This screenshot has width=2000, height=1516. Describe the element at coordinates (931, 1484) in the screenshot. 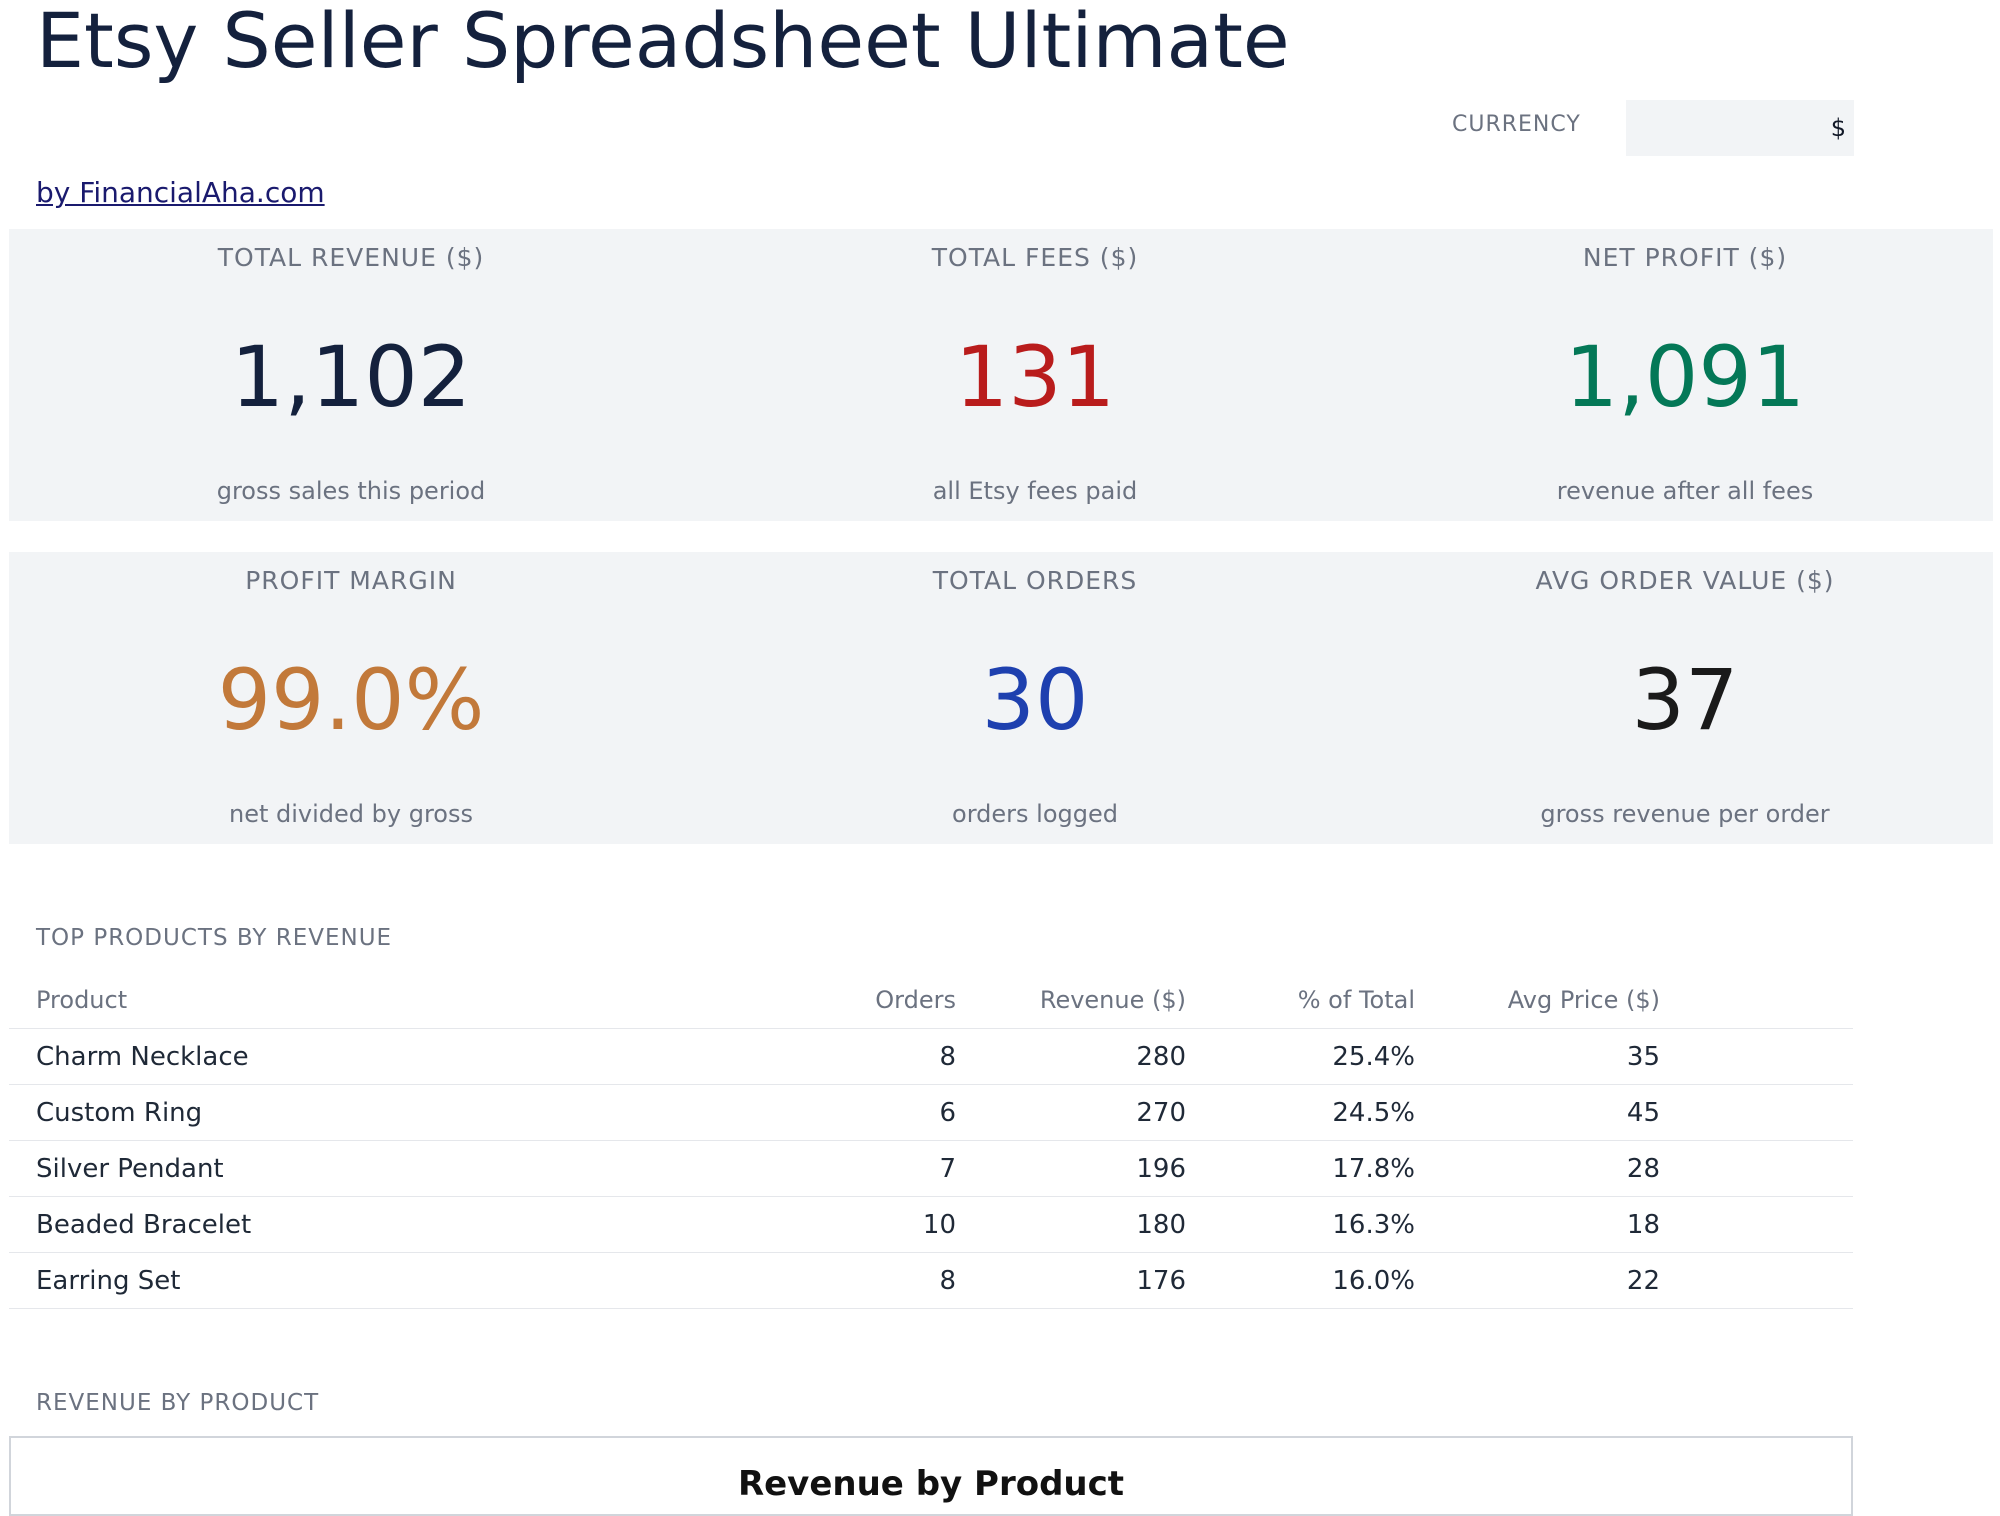

I see `chart-title: Revenue by Product` at that location.